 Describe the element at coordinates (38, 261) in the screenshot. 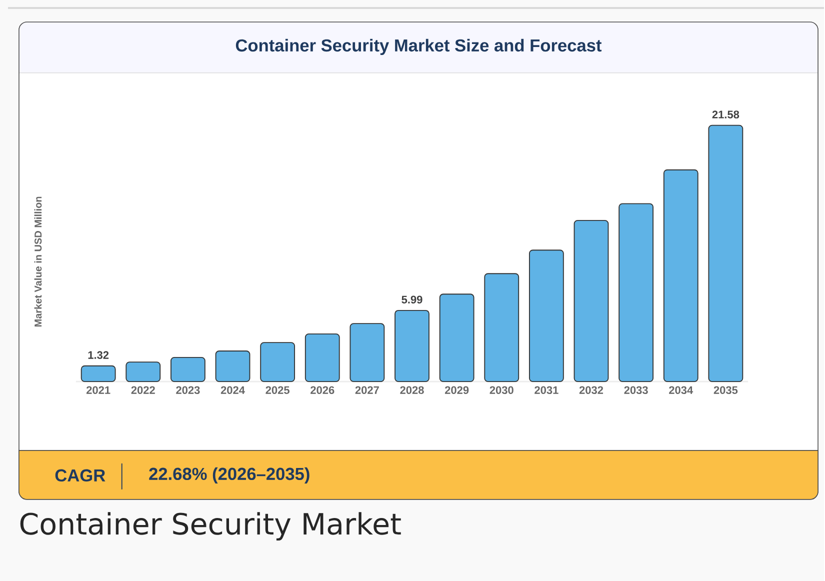

I see `y-axis-title: Market Value in USD Million` at that location.